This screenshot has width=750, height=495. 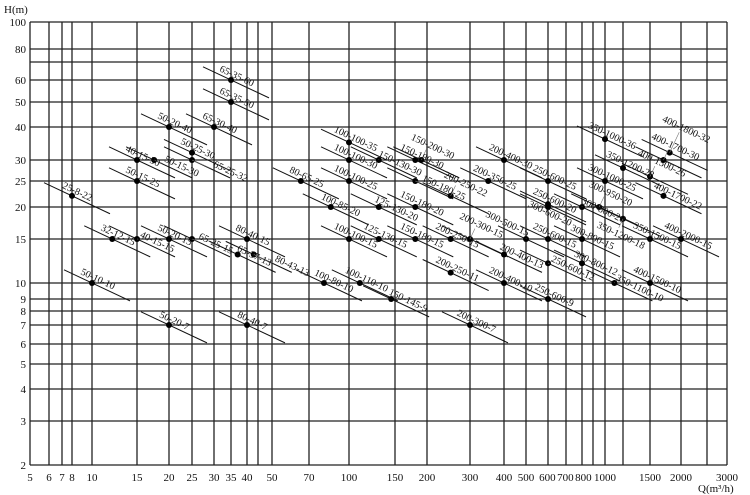 What do you see at coordinates (273, 478) in the screenshot?
I see `x-tick-label: 50` at bounding box center [273, 478].